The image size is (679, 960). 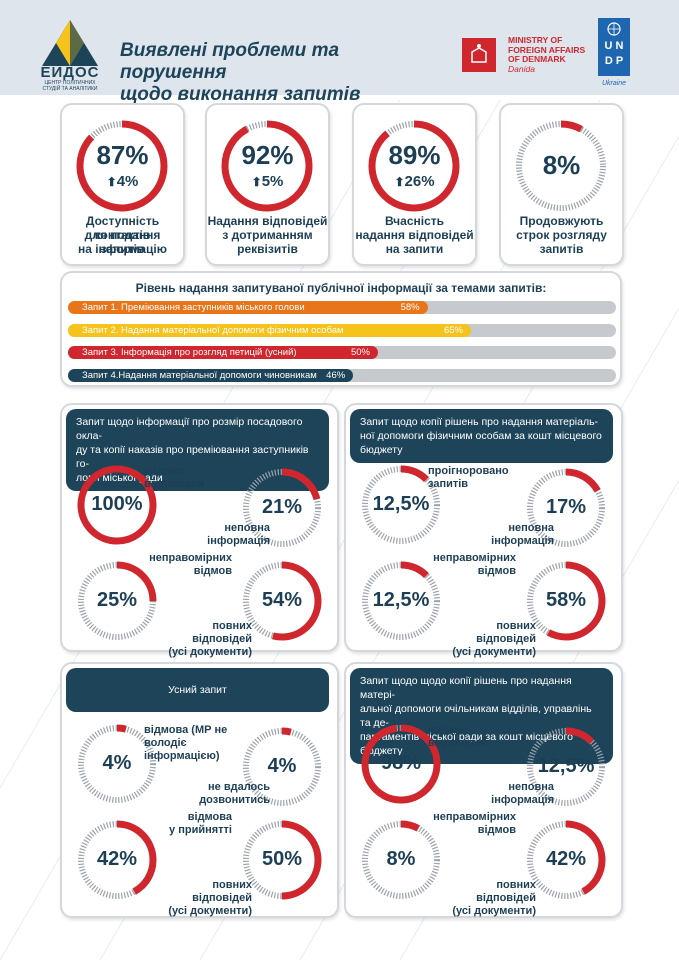 What do you see at coordinates (561, 221) in the screenshot?
I see `stat-caption: Продовжують` at bounding box center [561, 221].